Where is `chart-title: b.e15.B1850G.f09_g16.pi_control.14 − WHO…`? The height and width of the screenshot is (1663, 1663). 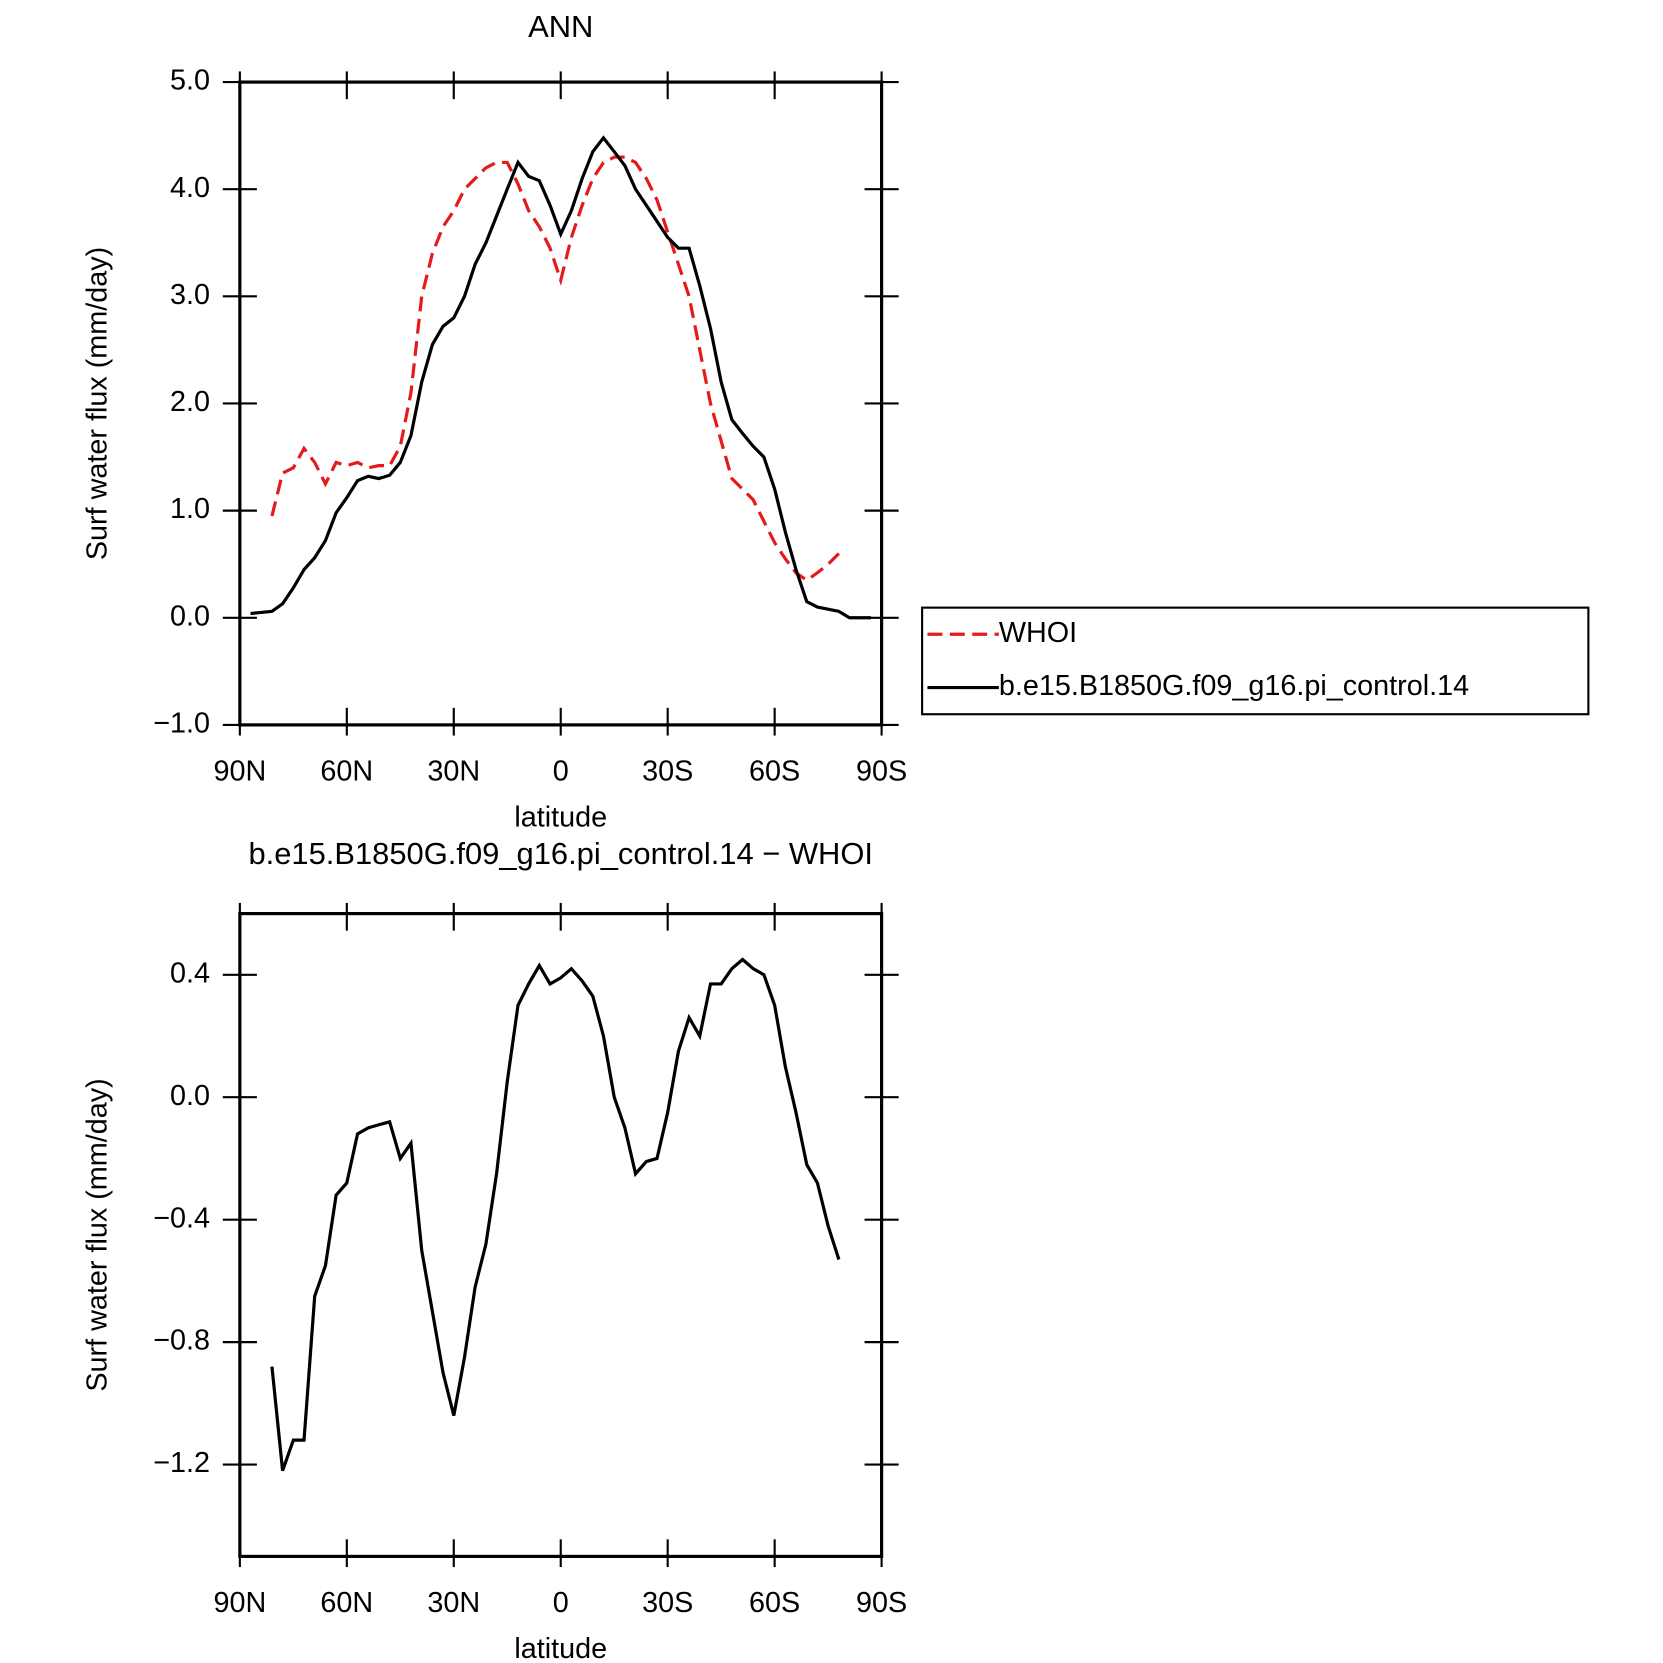 chart-title: b.e15.B1850G.f09_g16.pi_control.14 − WHO… is located at coordinates (560, 853).